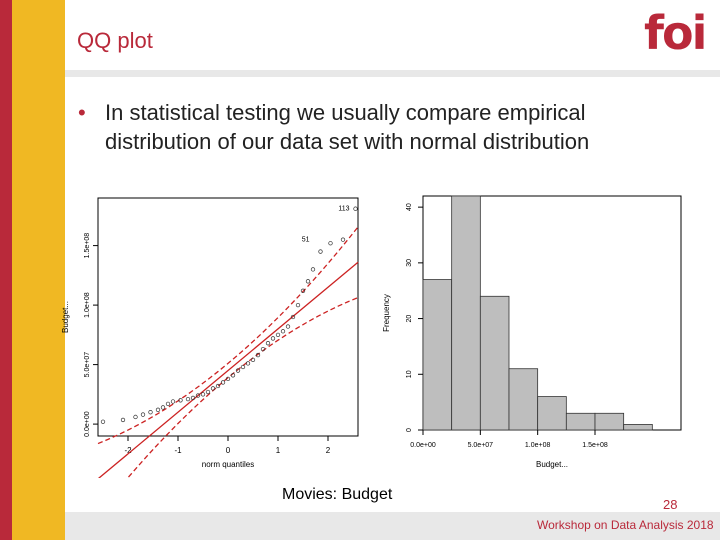 This screenshot has width=720, height=540. Describe the element at coordinates (306, 240) in the screenshot. I see `qq-point-annotation: 51` at that location.